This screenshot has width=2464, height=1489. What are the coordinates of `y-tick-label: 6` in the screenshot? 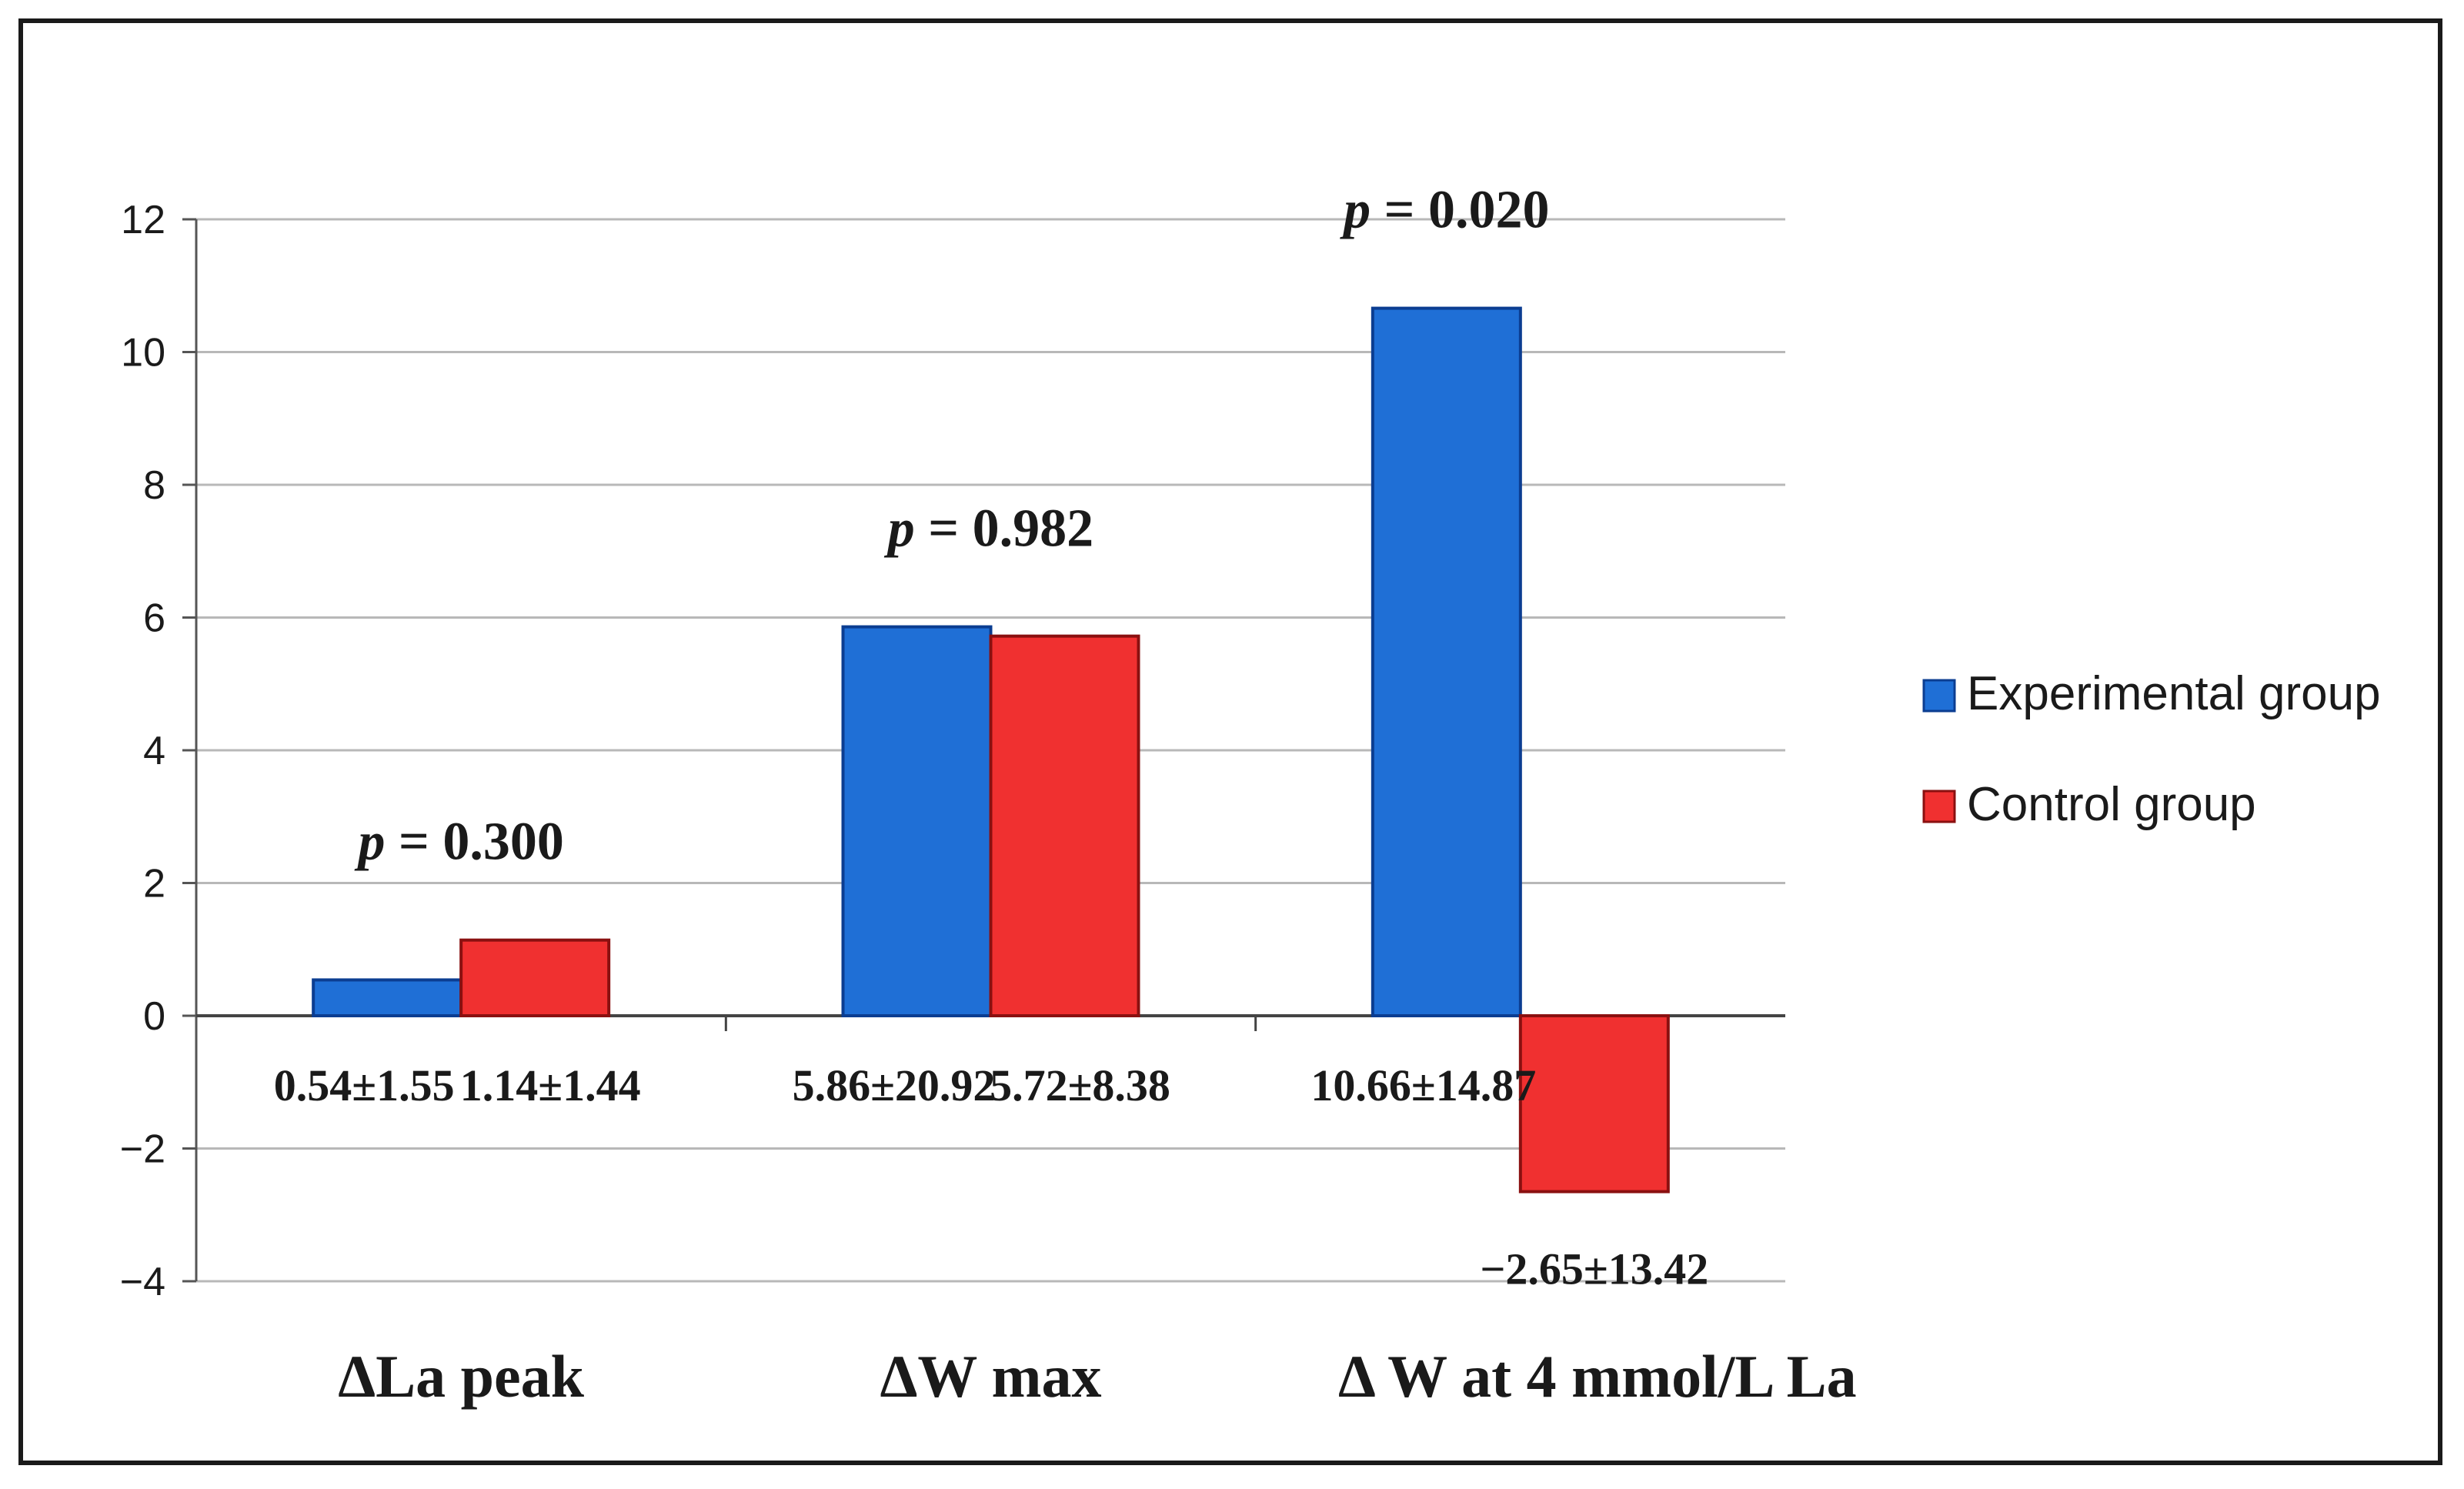 It's located at (154, 618).